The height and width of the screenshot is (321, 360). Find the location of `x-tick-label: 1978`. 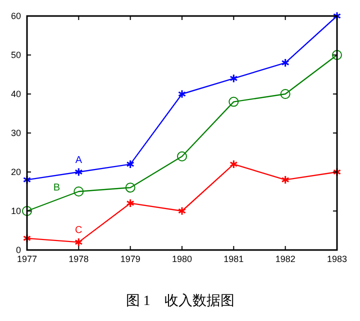

x-tick-label: 1978 is located at coordinates (78, 259).